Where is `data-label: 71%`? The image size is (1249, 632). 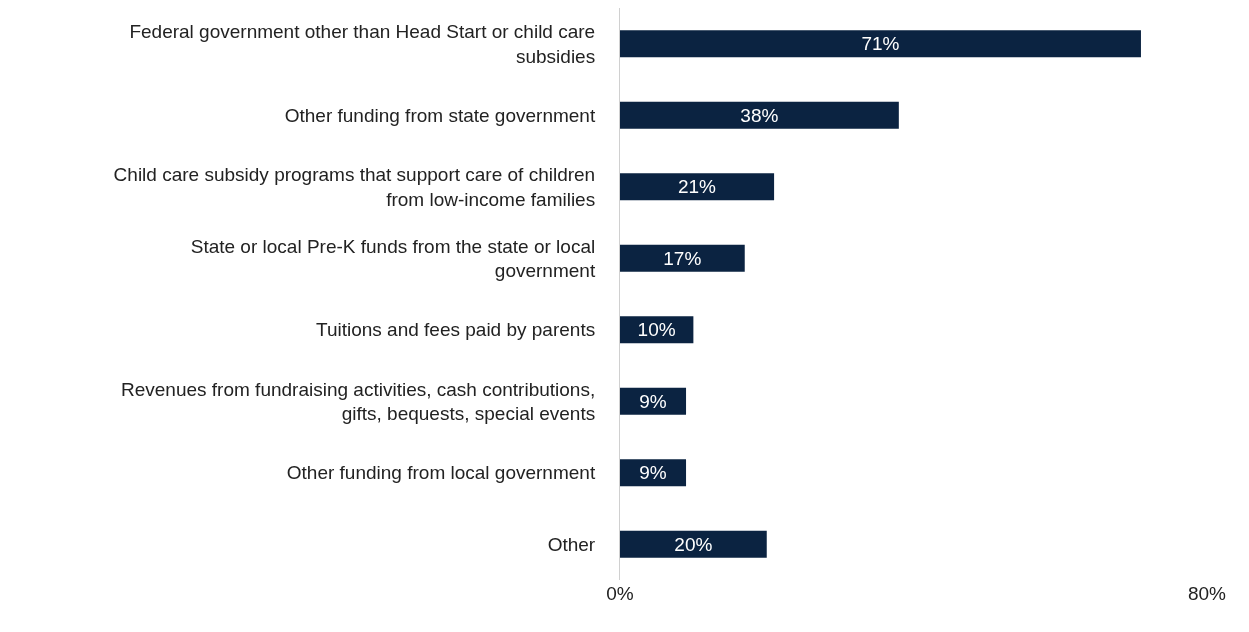
data-label: 71% is located at coordinates (880, 44).